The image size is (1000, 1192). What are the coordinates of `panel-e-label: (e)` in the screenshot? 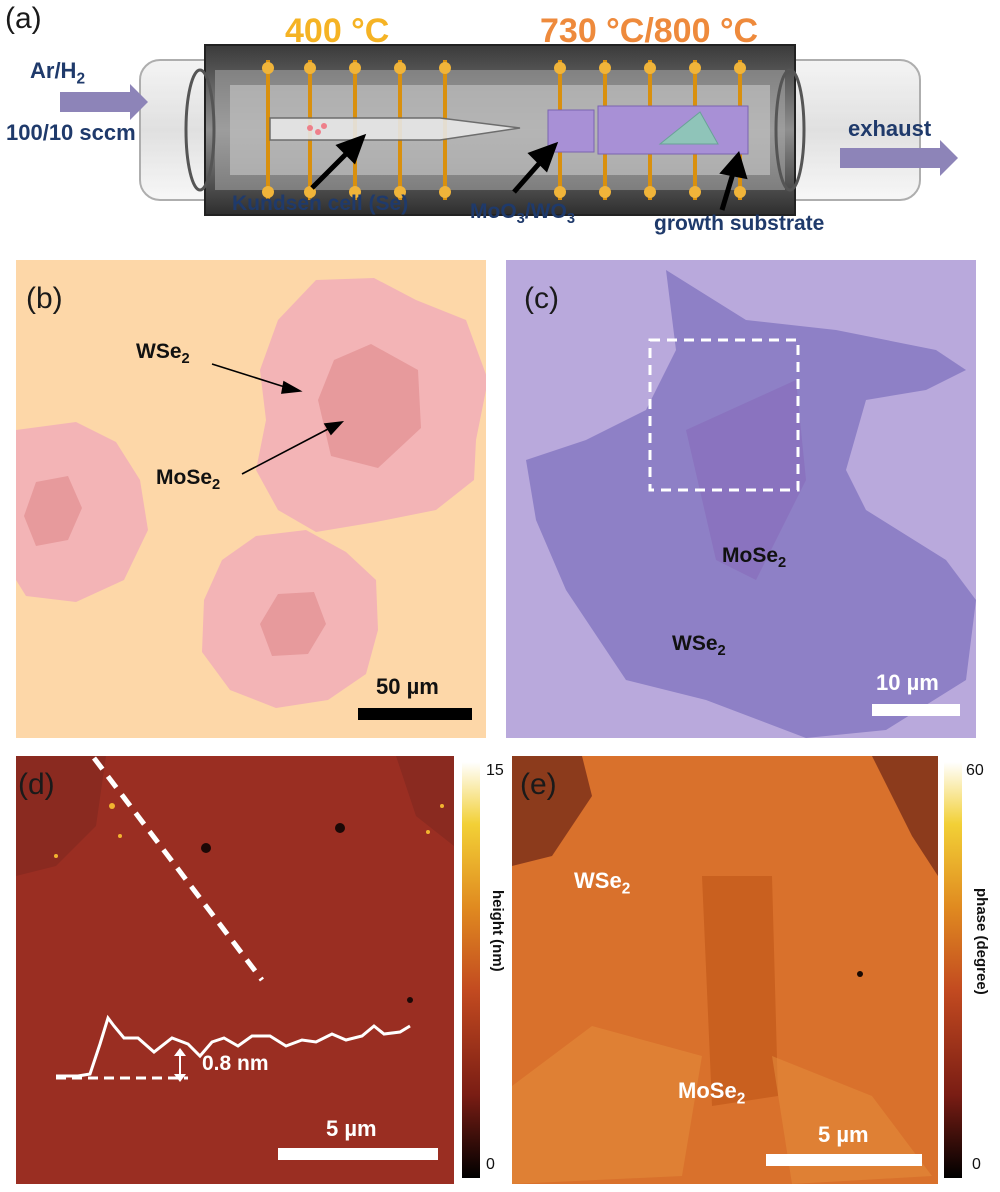 It's located at (538, 784).